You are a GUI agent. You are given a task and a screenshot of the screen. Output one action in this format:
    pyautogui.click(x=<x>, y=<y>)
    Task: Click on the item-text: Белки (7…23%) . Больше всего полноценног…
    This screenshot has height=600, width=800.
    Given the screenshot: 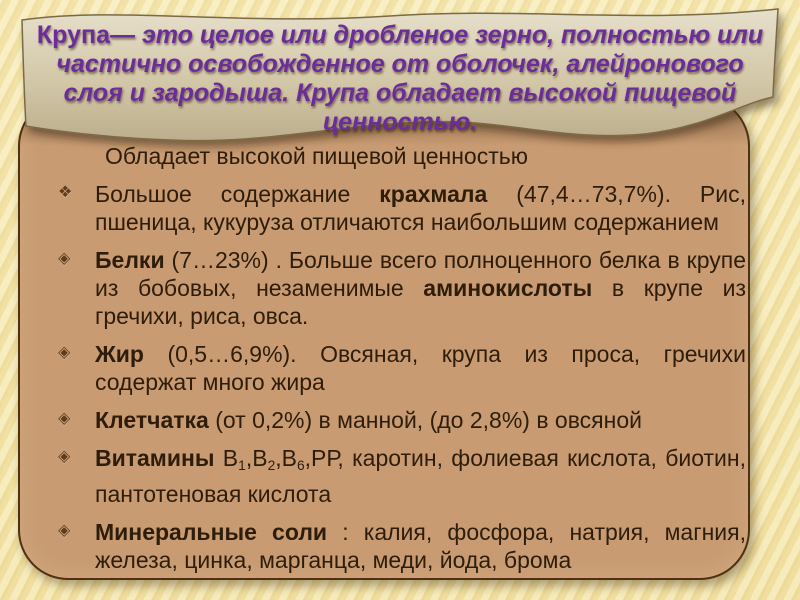 What is the action you would take?
    pyautogui.click(x=420, y=288)
    